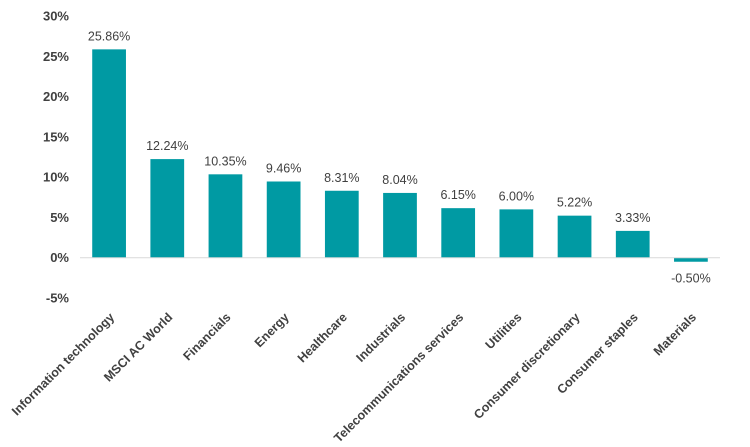 The height and width of the screenshot is (447, 750). Describe the element at coordinates (56, 16) in the screenshot. I see `y-tick-label: 30%` at that location.